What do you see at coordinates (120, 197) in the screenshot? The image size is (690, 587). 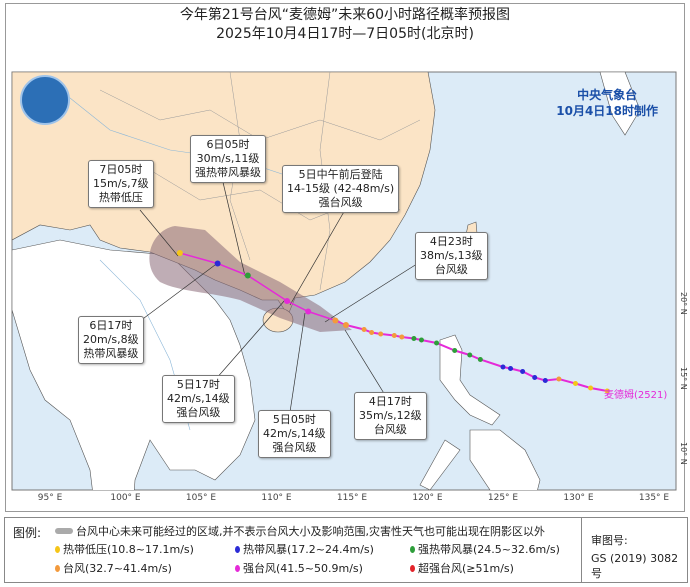 I see `callout-level: 热带低压` at bounding box center [120, 197].